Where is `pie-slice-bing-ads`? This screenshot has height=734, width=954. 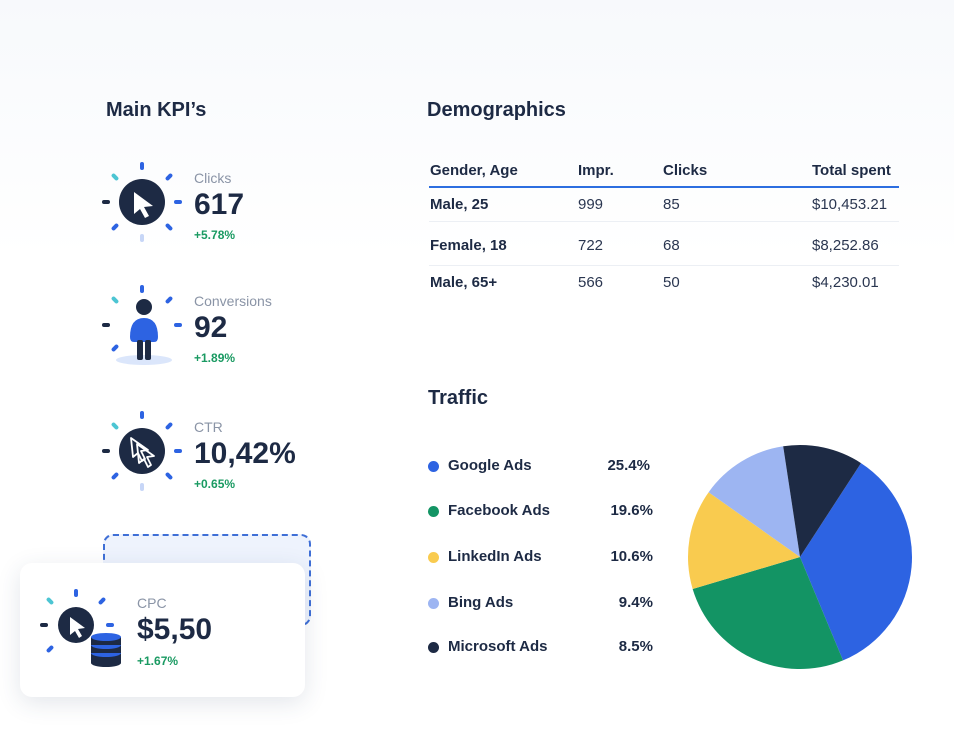
pie-slice-bing-ads is located at coordinates (754, 501).